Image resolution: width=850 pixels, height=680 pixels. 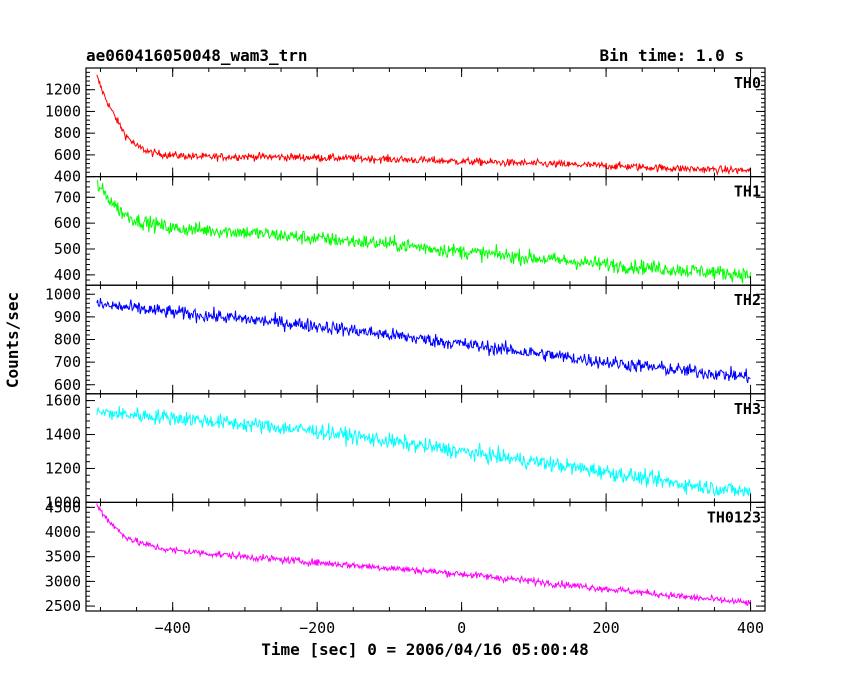 What do you see at coordinates (63, 507) in the screenshot?
I see `y-tick-label: 4500` at bounding box center [63, 507].